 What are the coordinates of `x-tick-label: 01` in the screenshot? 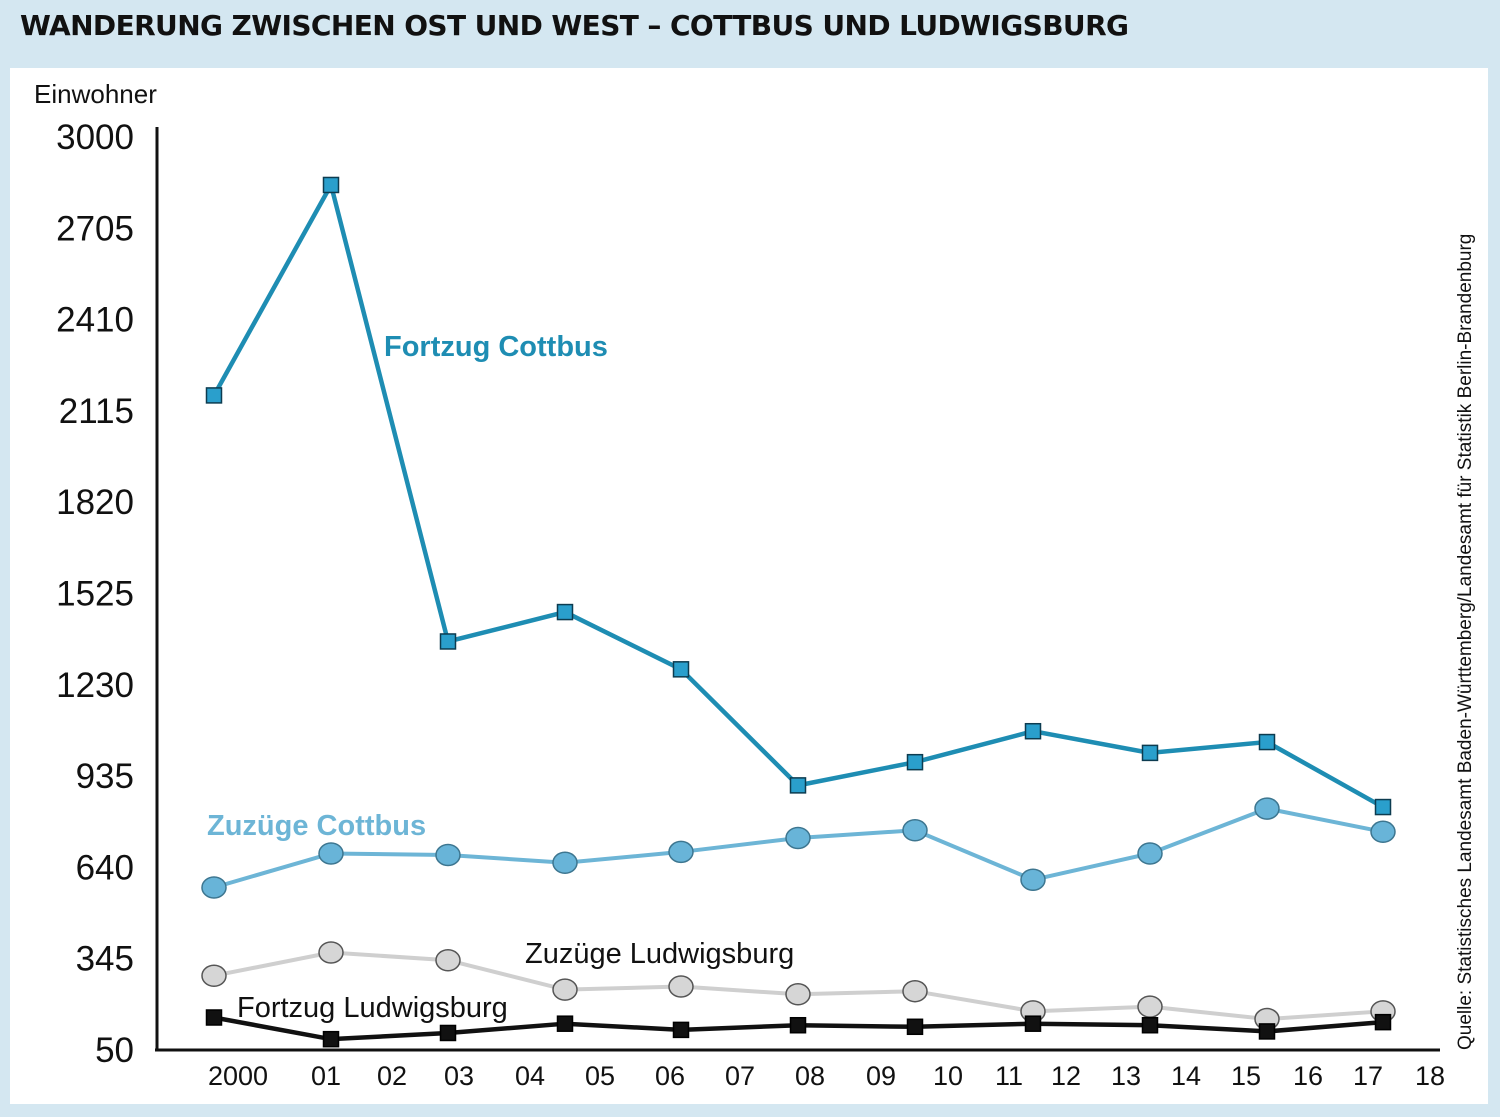 It's located at (326, 1076).